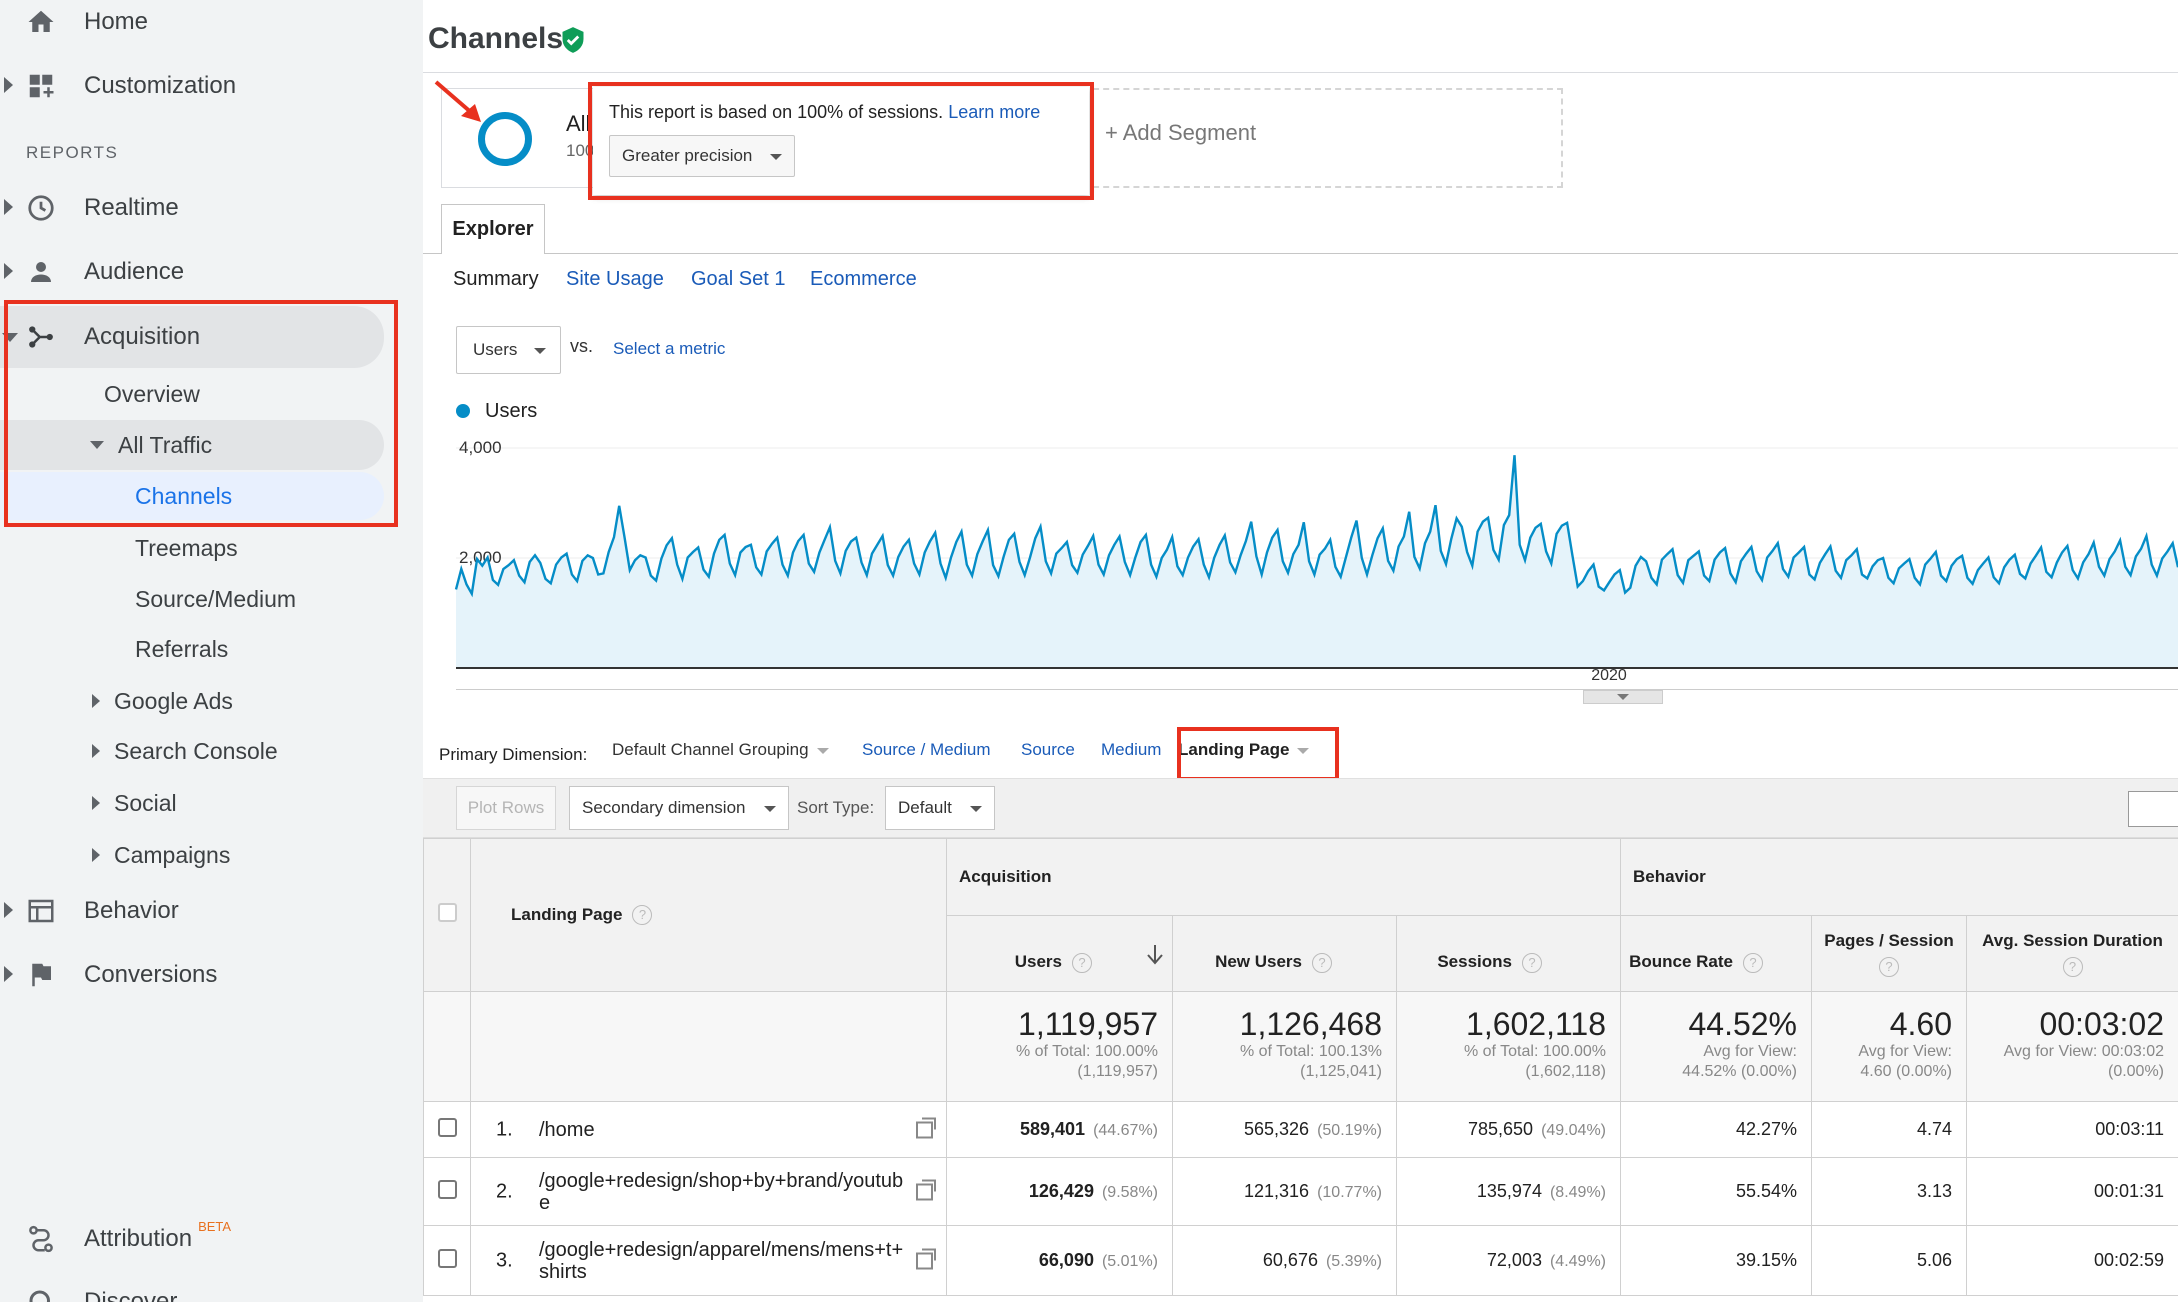 The image size is (2178, 1302). I want to click on users-area, so click(1317, 561).